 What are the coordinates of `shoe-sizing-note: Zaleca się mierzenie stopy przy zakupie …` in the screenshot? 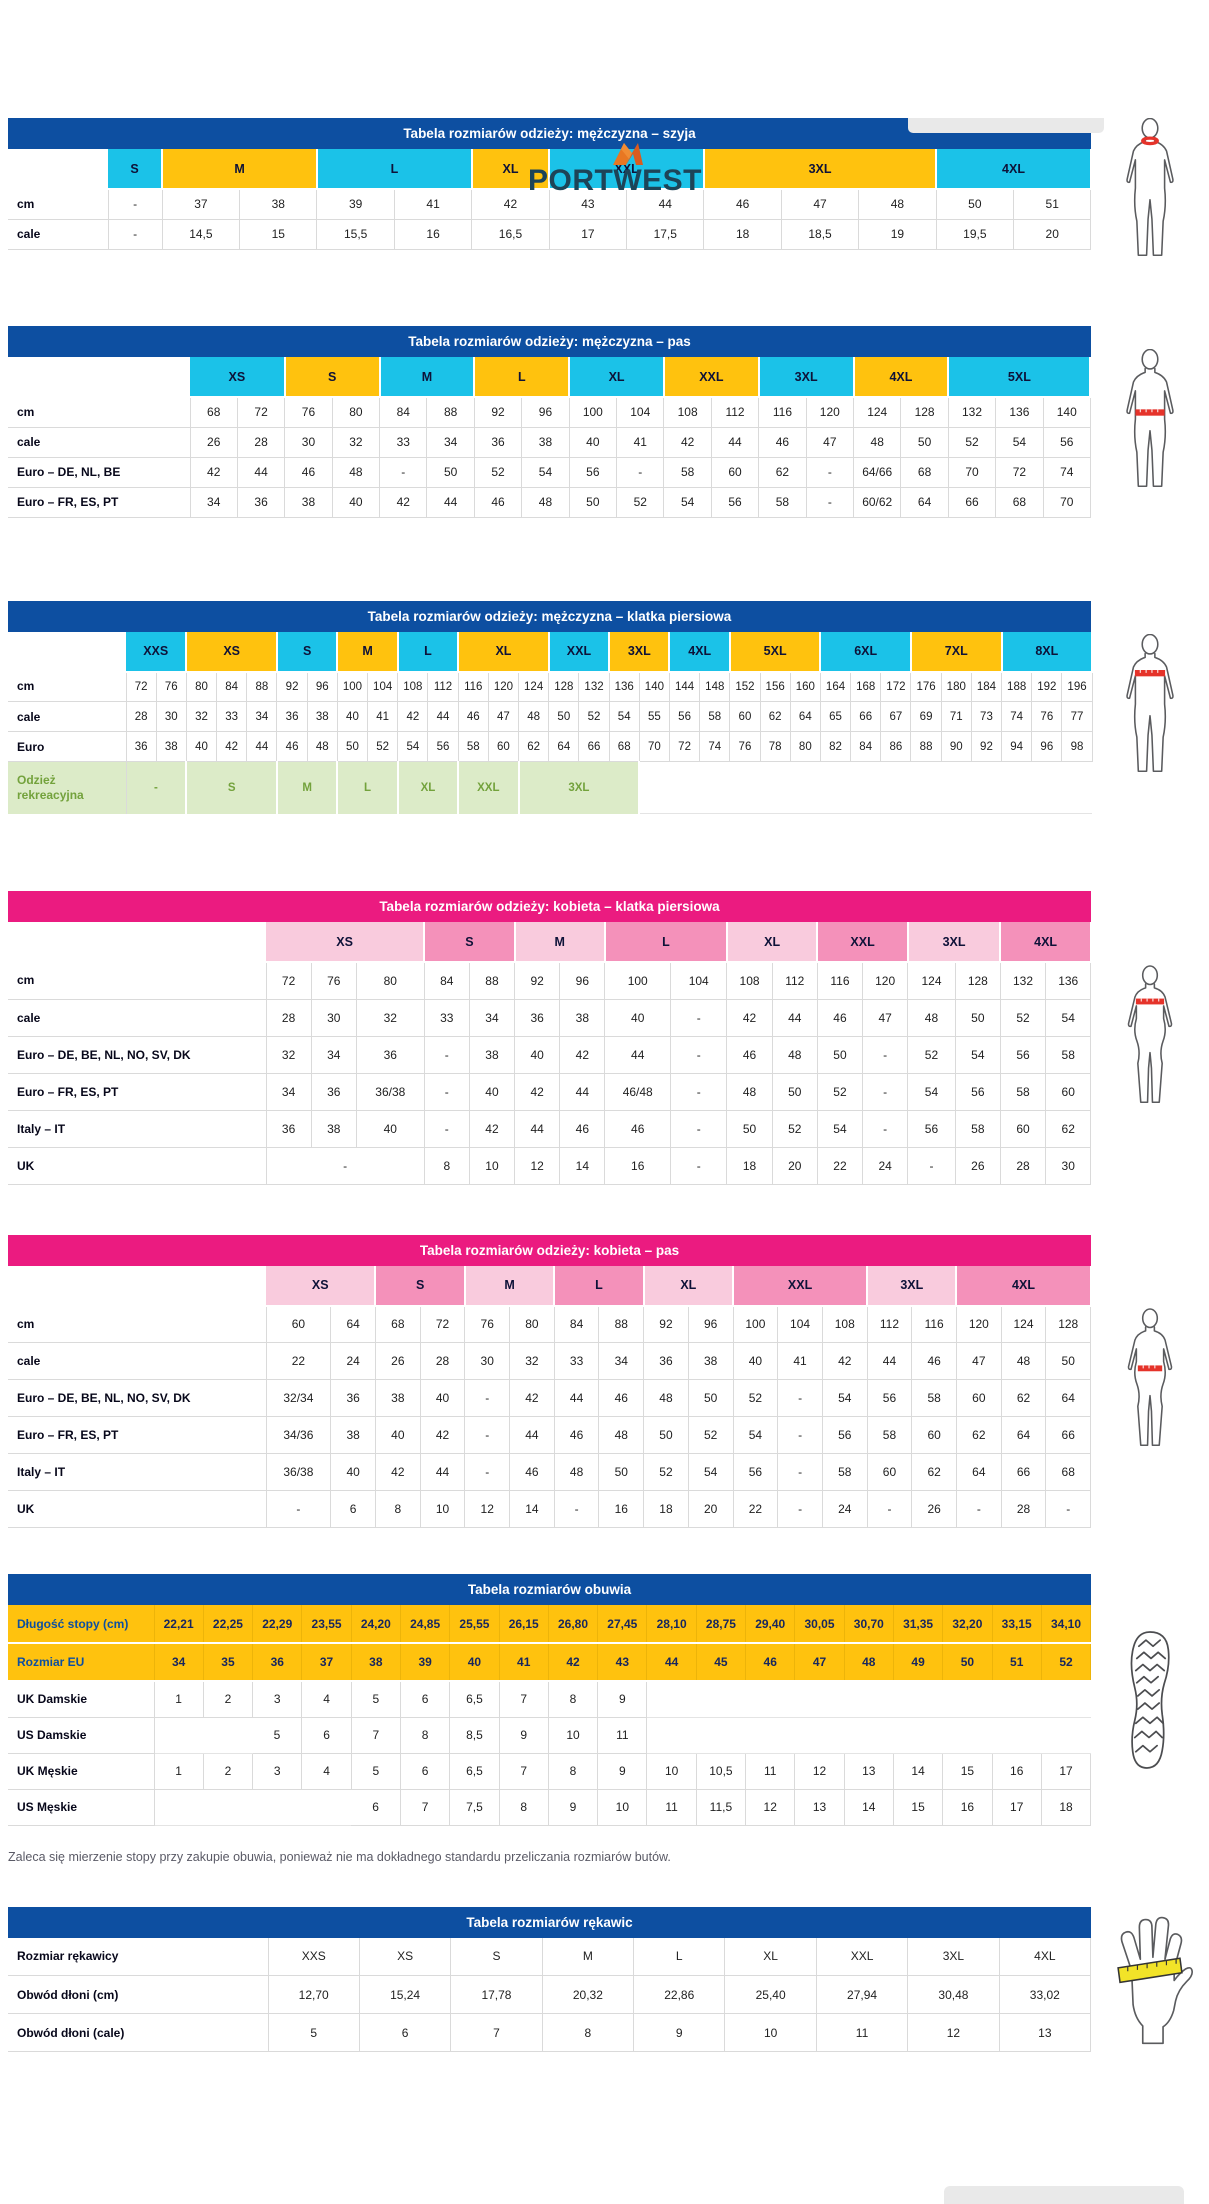 It's located at (339, 1856).